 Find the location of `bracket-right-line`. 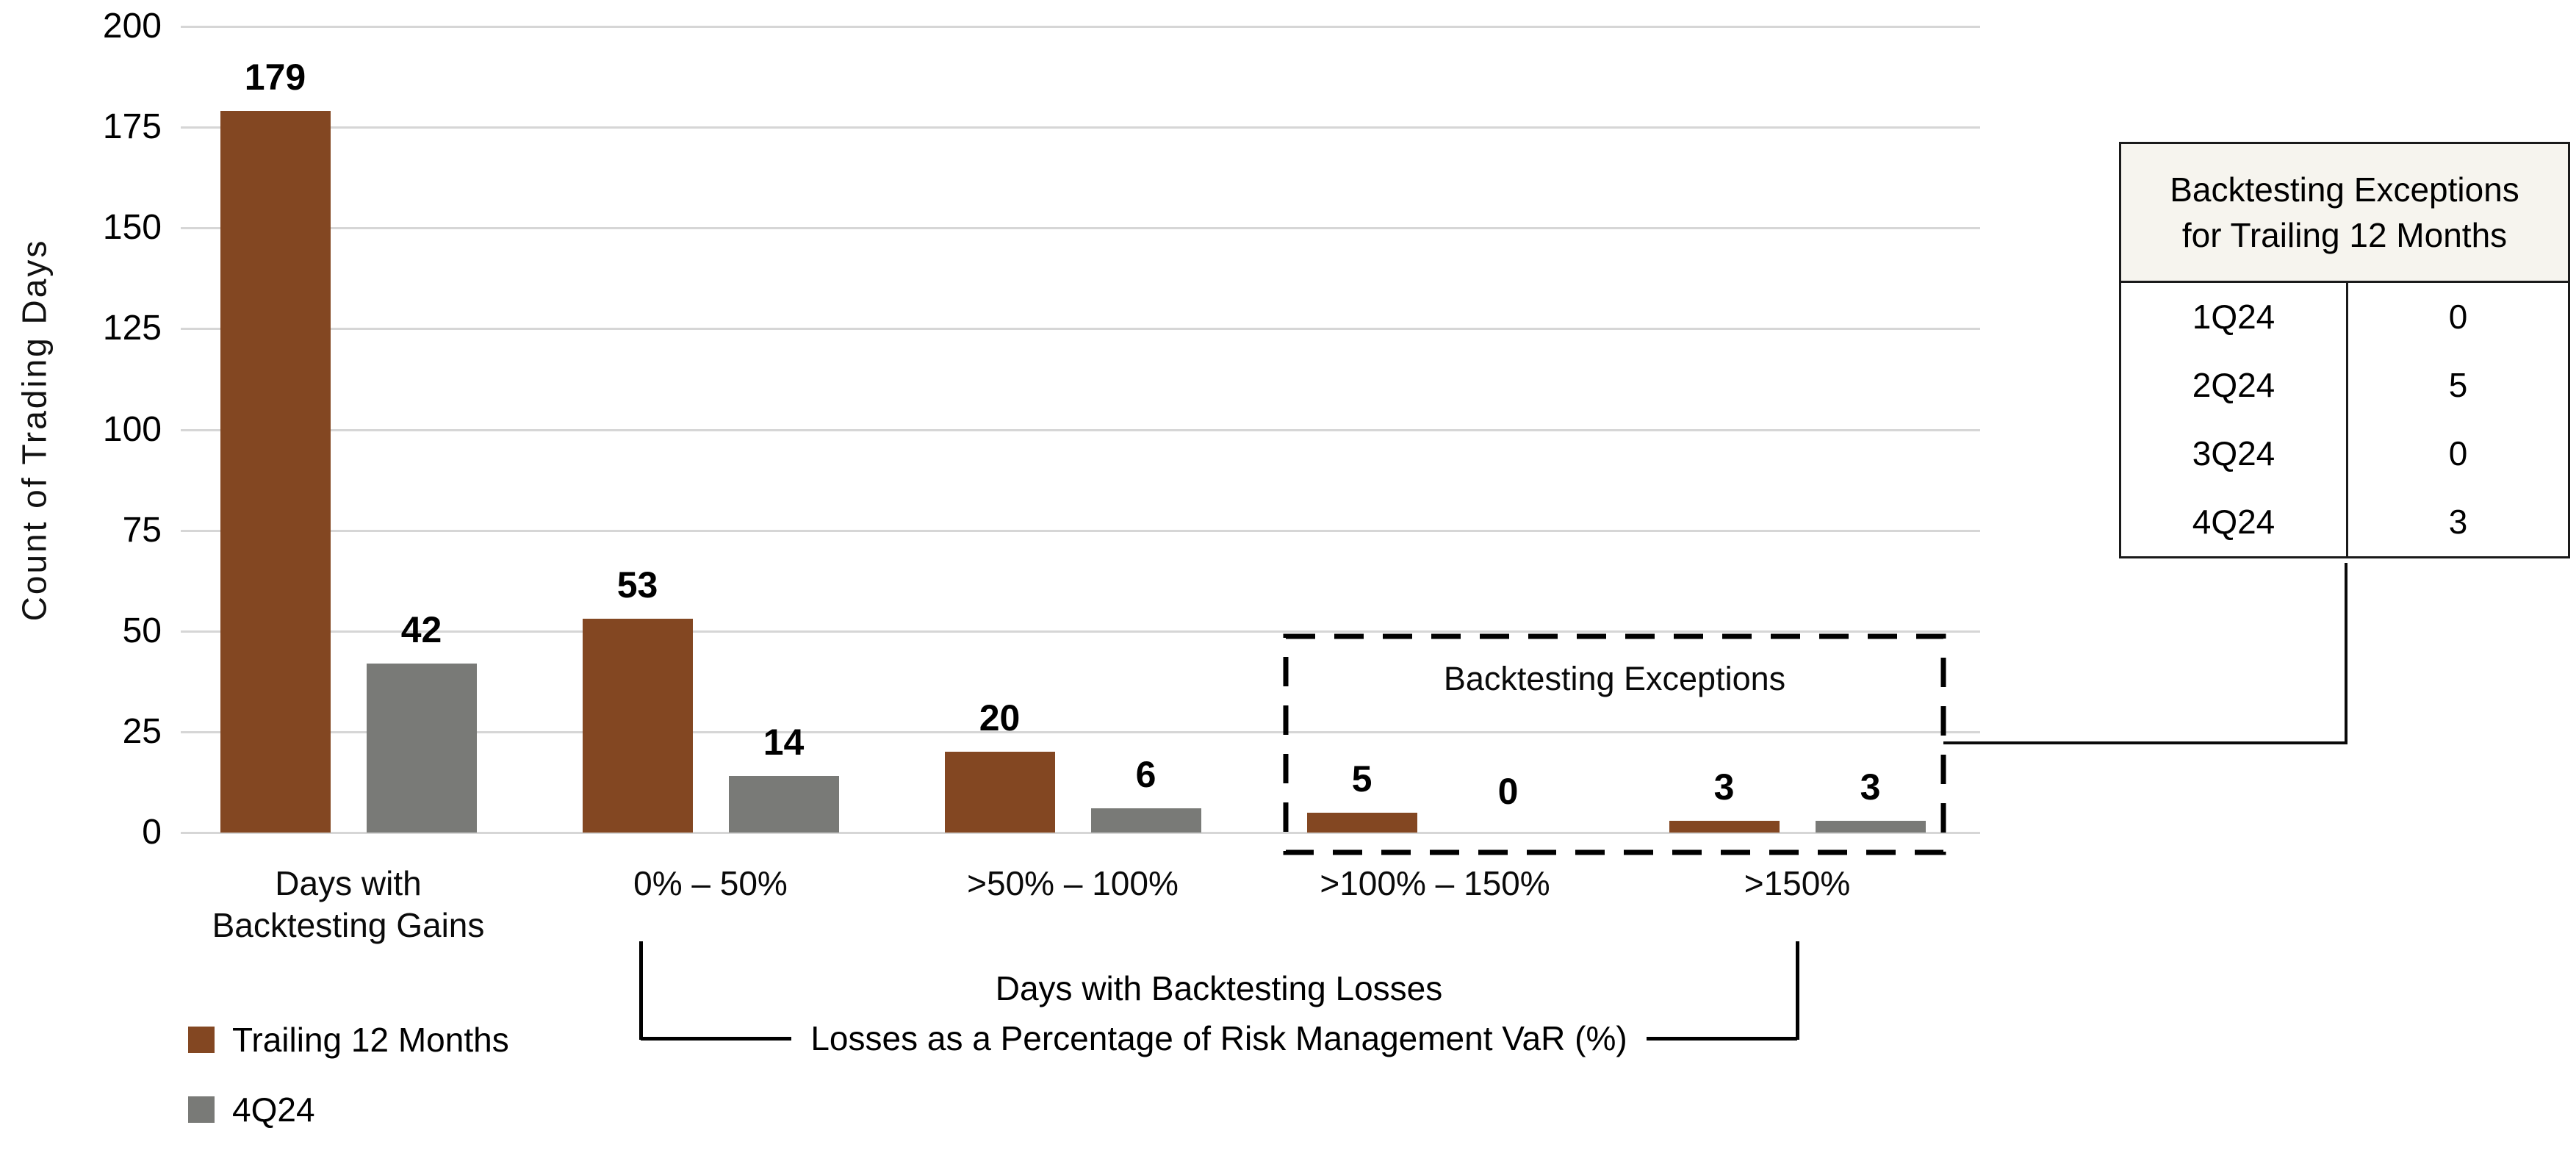

bracket-right-line is located at coordinates (1797, 990).